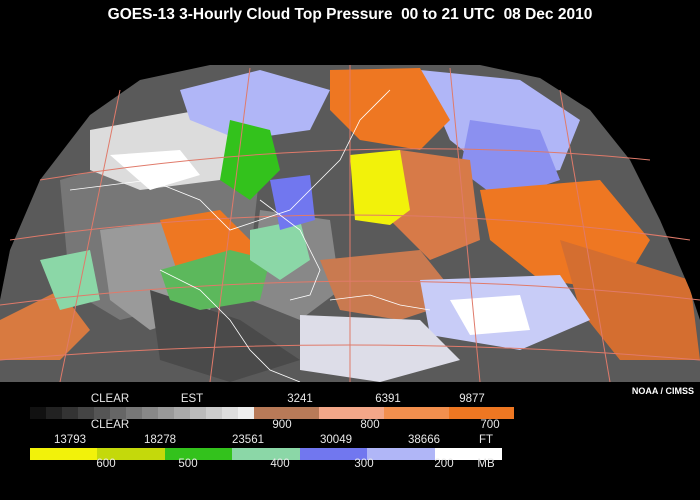 Image resolution: width=700 pixels, height=500 pixels. Describe the element at coordinates (486, 440) in the screenshot. I see `legend-unit-ft: FT` at that location.